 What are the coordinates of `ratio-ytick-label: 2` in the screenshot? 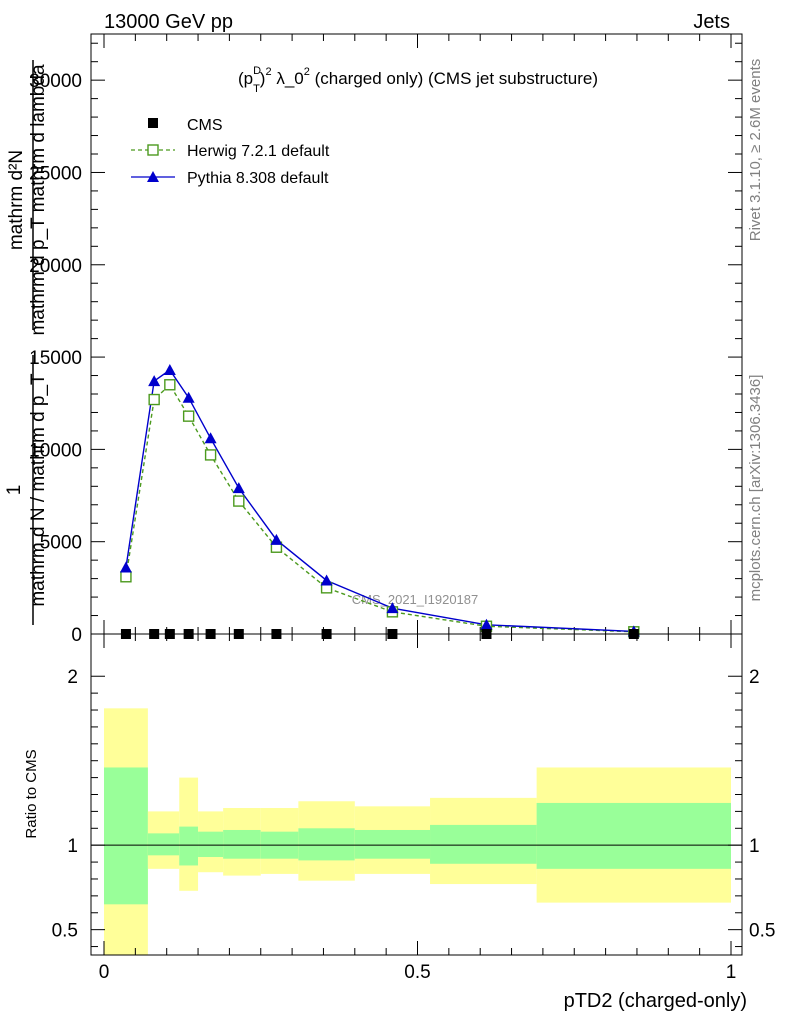 It's located at (72, 677).